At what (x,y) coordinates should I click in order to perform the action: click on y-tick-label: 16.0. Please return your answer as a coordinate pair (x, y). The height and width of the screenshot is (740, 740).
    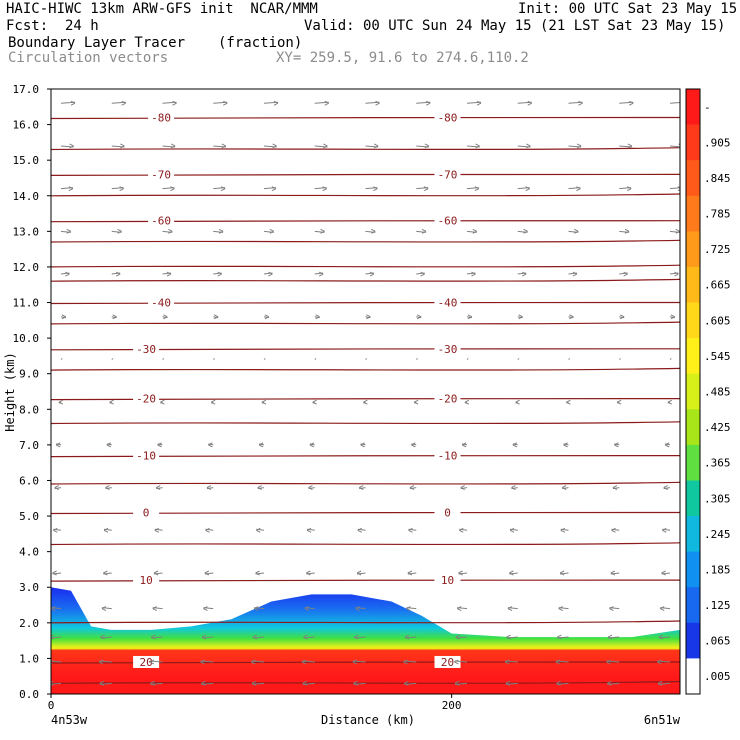
    Looking at the image, I should click on (26, 125).